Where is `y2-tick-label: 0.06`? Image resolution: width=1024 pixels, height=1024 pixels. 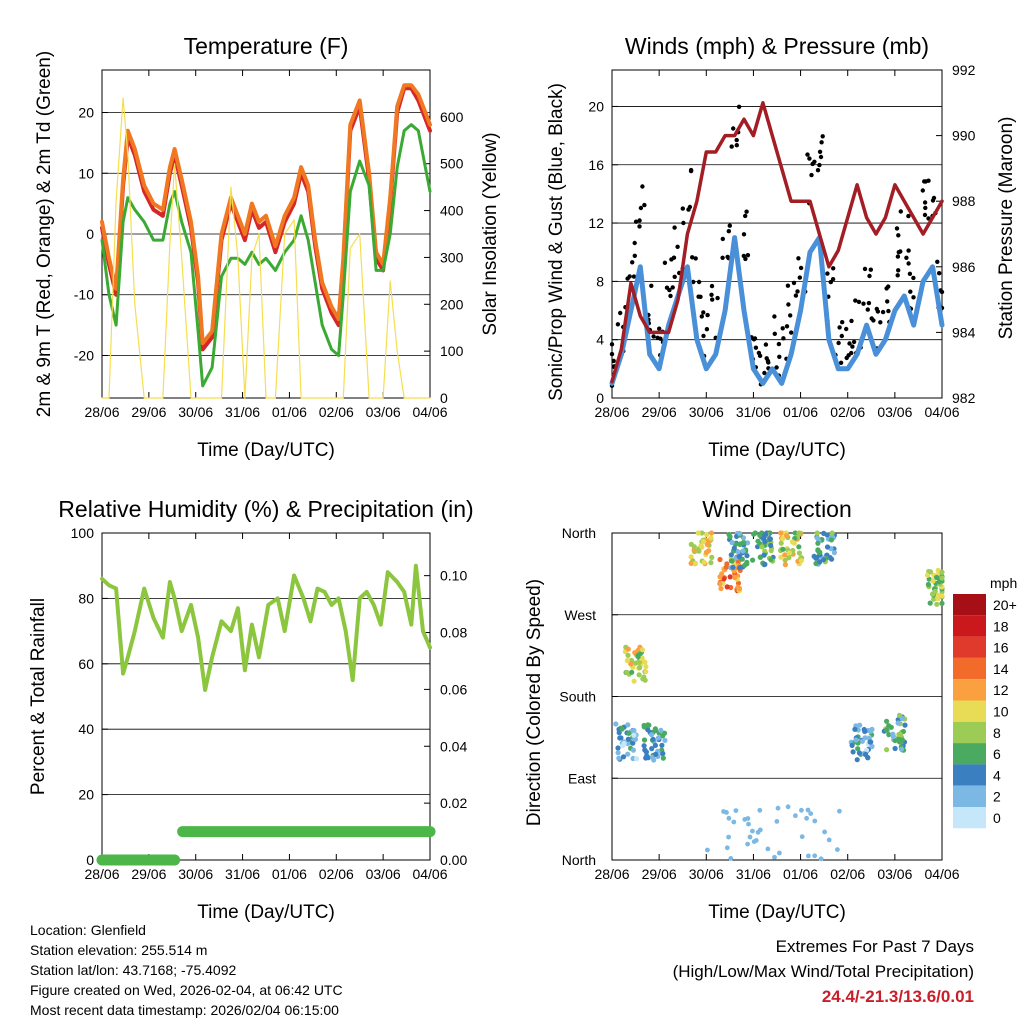 y2-tick-label: 0.06 is located at coordinates (453, 689).